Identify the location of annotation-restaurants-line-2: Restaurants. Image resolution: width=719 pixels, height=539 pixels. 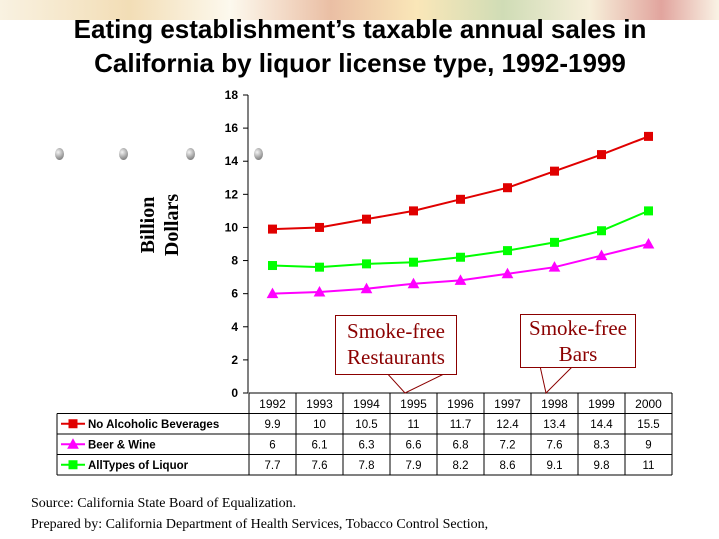
(396, 357).